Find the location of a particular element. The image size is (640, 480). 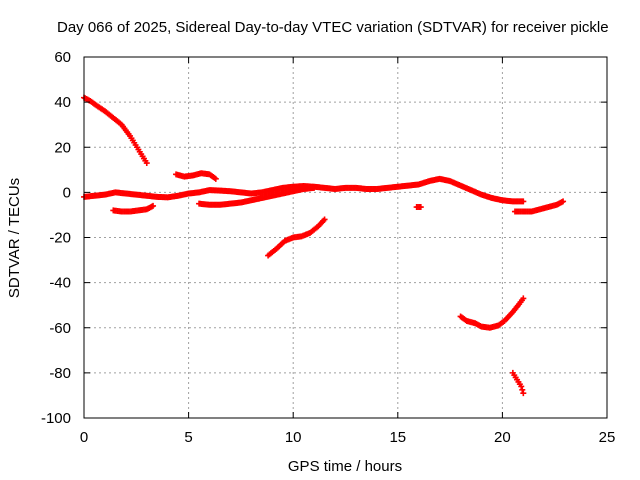

y-tick-label: -100 is located at coordinates (56, 418).